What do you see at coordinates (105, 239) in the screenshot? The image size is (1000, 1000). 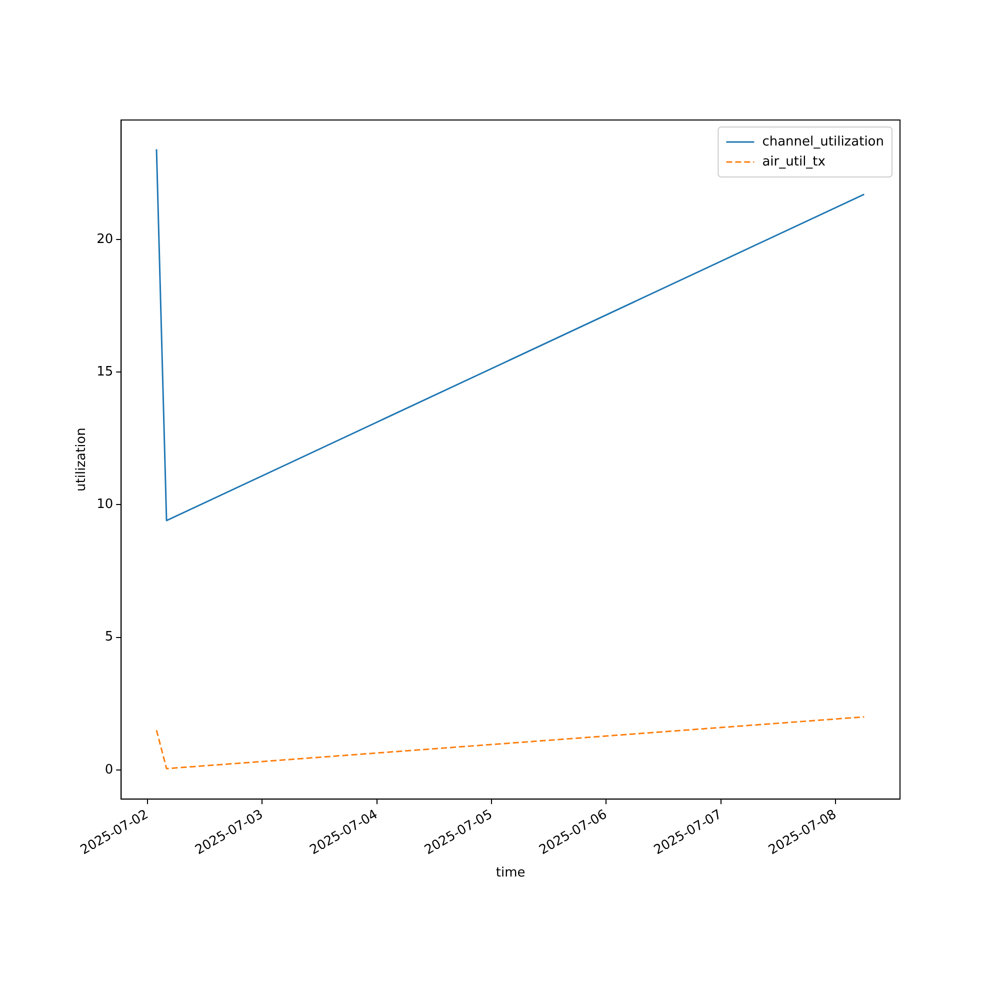 I see `y-tick-label: 20` at bounding box center [105, 239].